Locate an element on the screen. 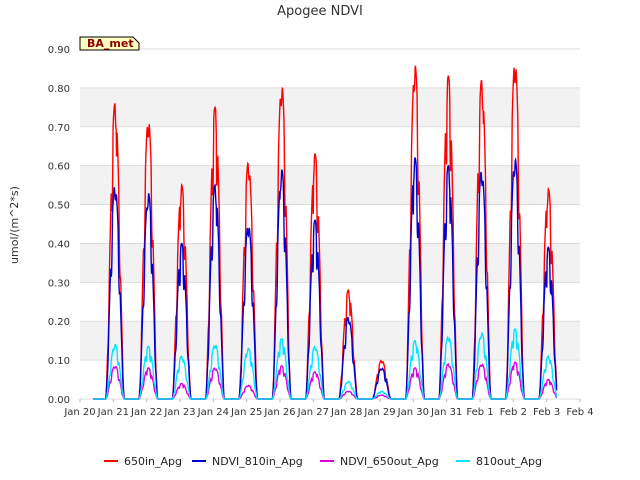  legend-label: 650in_Apg is located at coordinates (153, 461).